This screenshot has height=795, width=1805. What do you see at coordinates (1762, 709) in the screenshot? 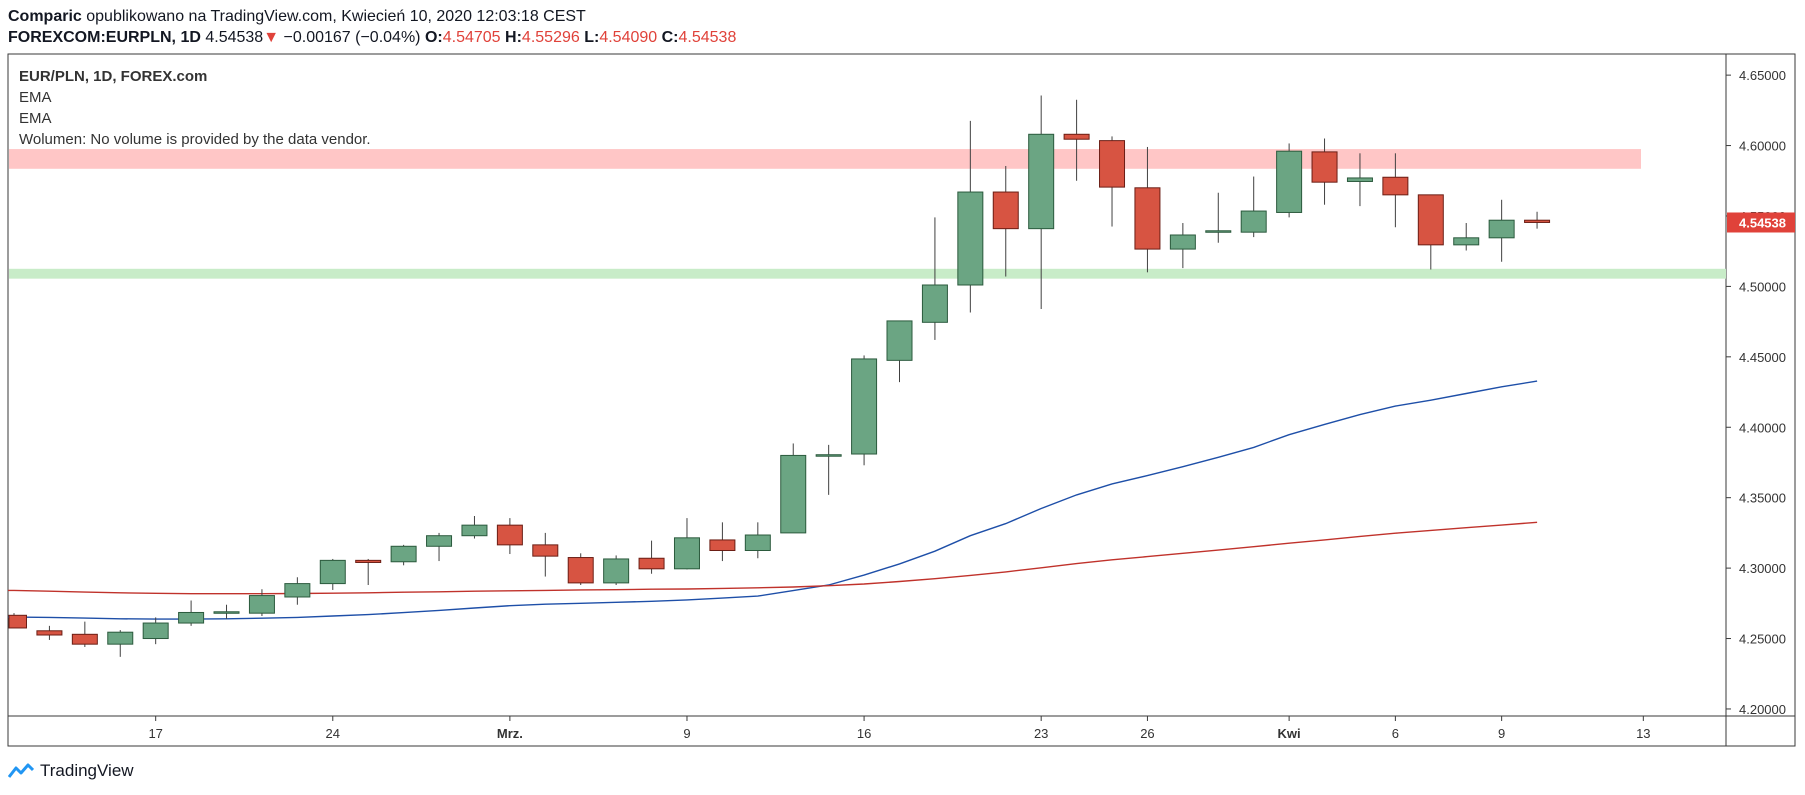
I see `y-tick-label: 4.20000` at bounding box center [1762, 709].